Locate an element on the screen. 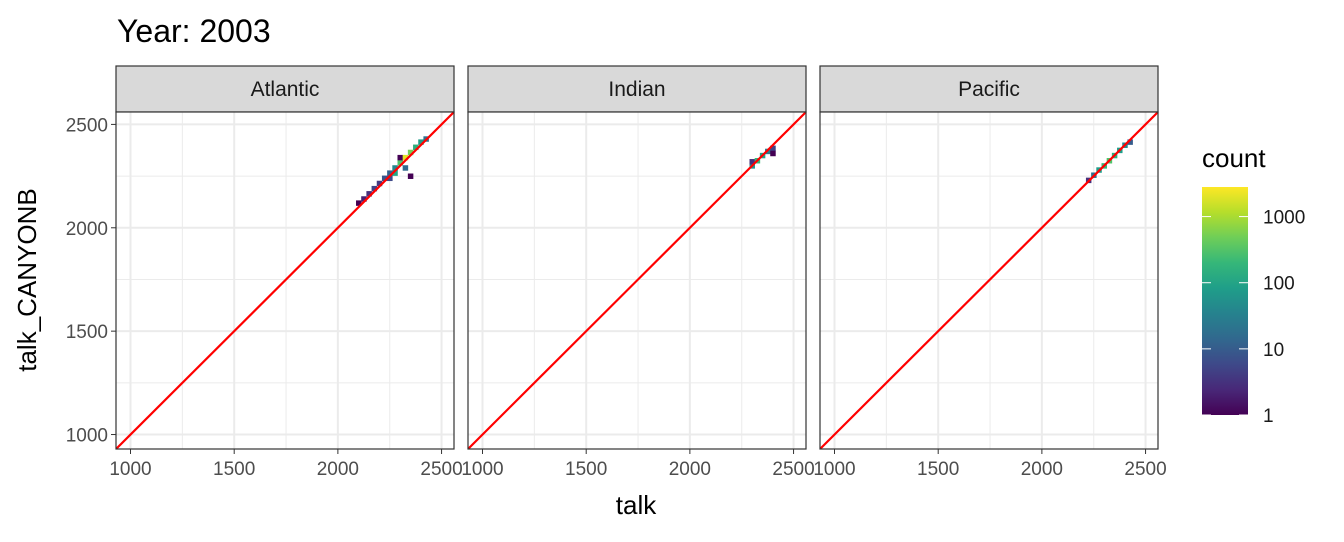 The height and width of the screenshot is (542, 1344). y-tick-label: 2500 is located at coordinates (87, 125).